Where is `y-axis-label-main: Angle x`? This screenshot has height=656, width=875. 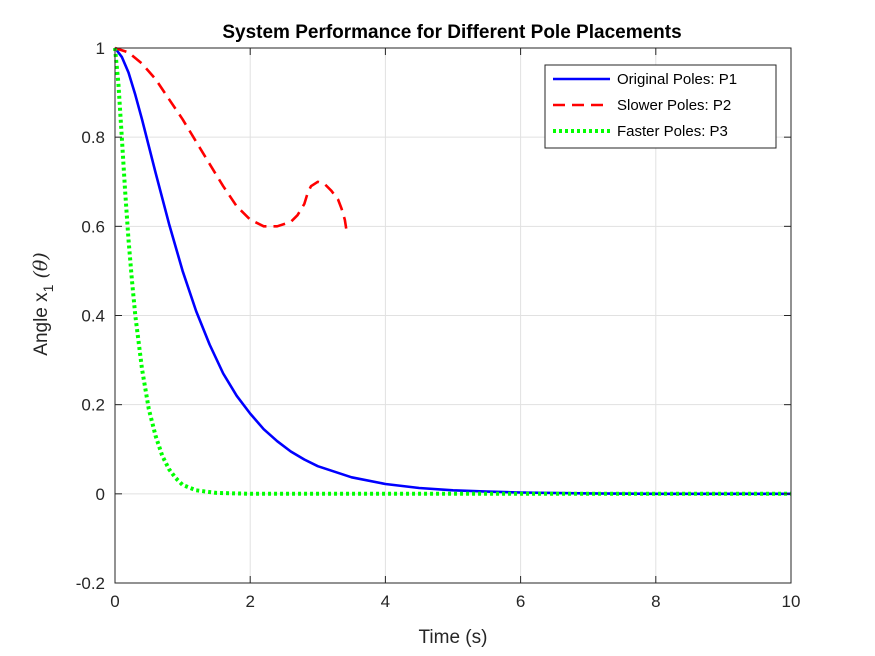
y-axis-label-main: Angle x is located at coordinates (41, 324).